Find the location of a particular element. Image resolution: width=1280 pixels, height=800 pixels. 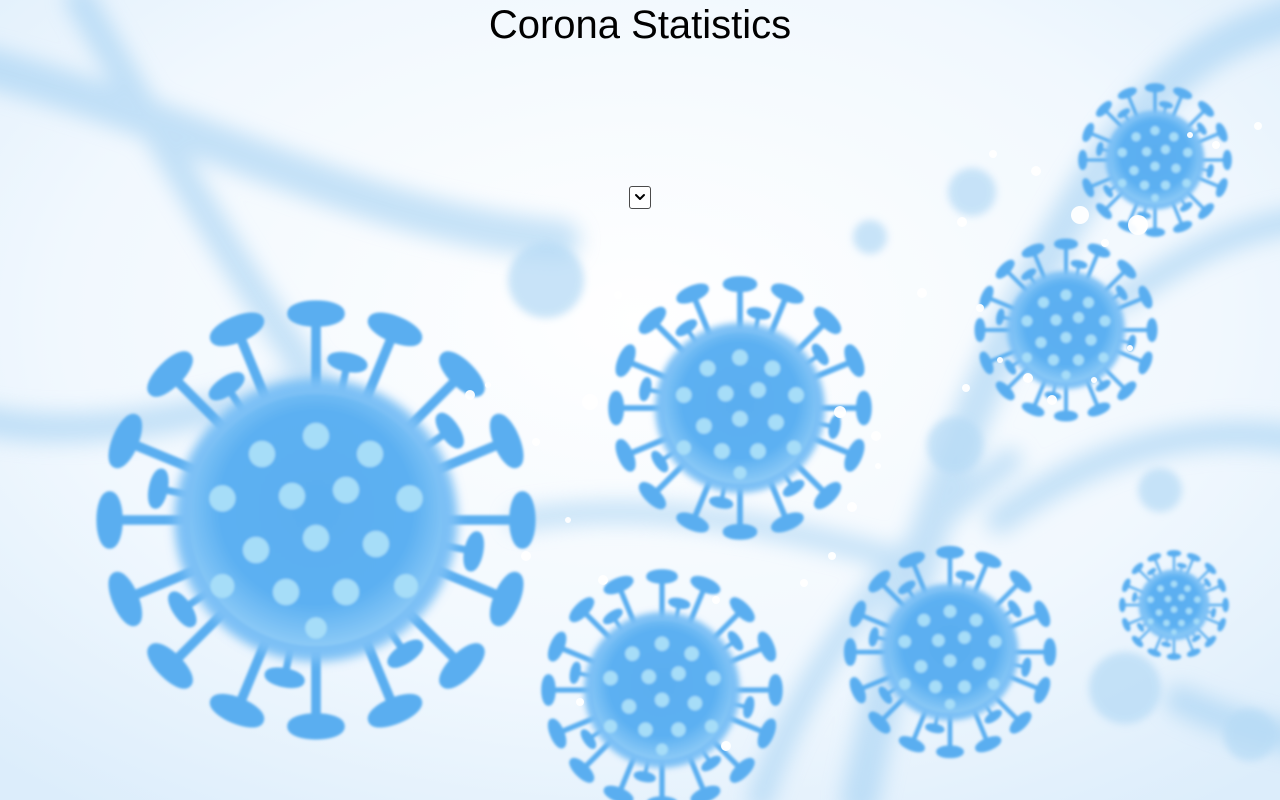

page-title: Corona Statistics is located at coordinates (640, 25).